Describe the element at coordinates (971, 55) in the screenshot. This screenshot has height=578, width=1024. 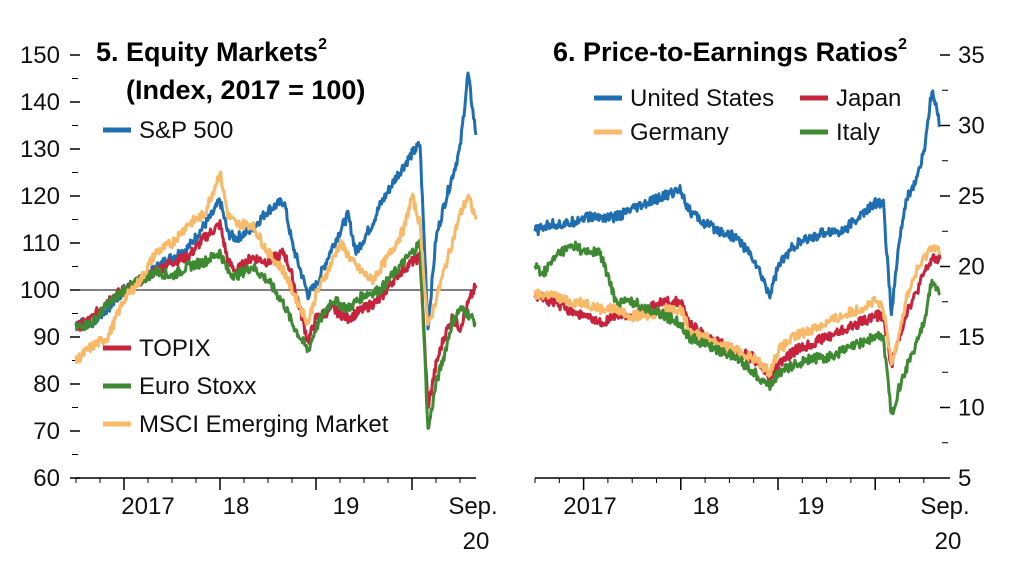
I see `y-tick-label: 35` at that location.